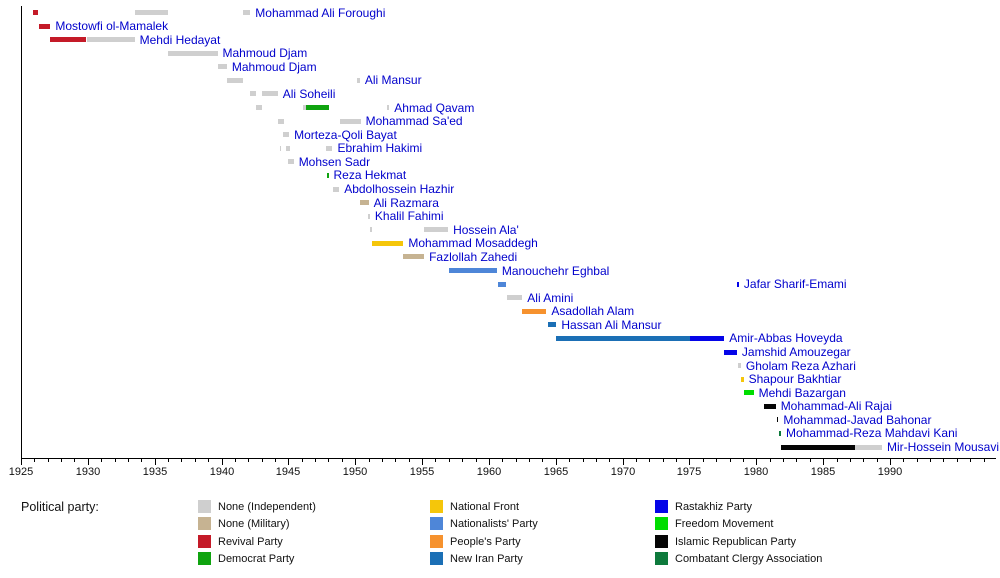  What do you see at coordinates (800, 366) in the screenshot?
I see `pm-name-label: Gholam Reza Azhari` at bounding box center [800, 366].